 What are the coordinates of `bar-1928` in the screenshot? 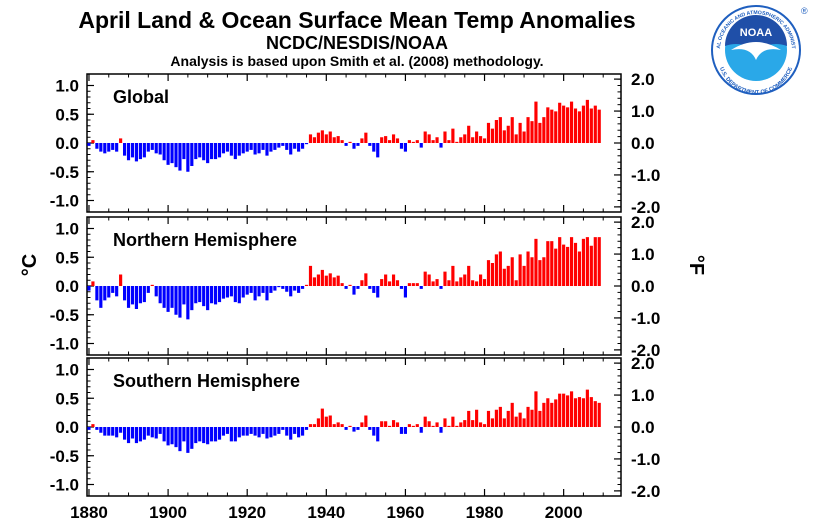 It's located at (279, 430).